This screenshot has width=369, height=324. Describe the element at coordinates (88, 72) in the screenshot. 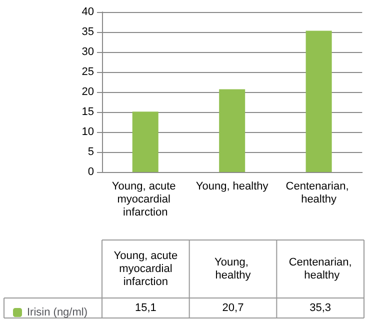

I see `y-tick-label: 25` at that location.